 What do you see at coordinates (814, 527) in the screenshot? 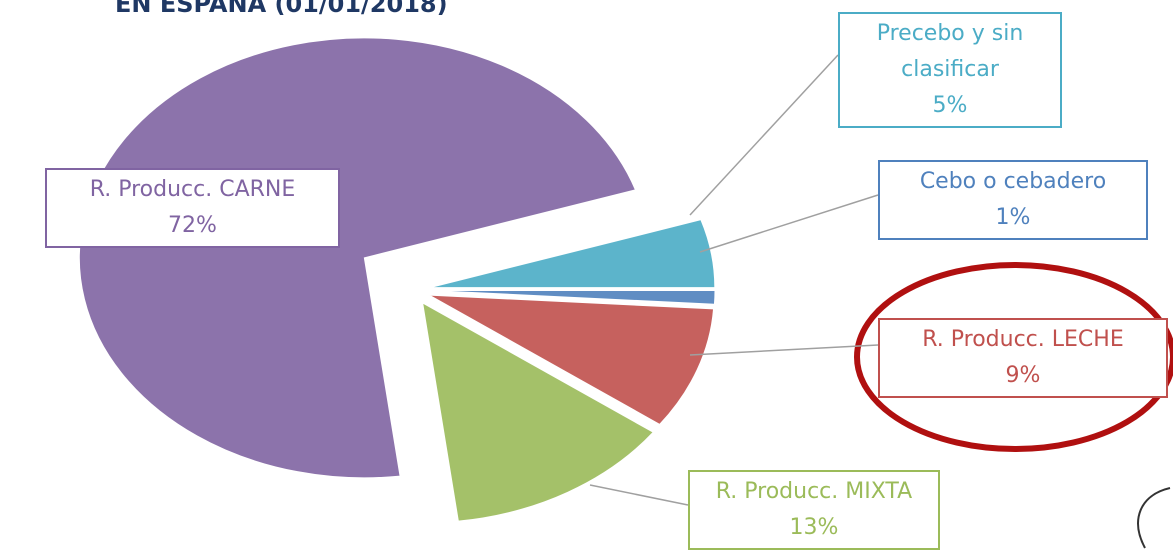
I see `value-label: 13%` at bounding box center [814, 527].